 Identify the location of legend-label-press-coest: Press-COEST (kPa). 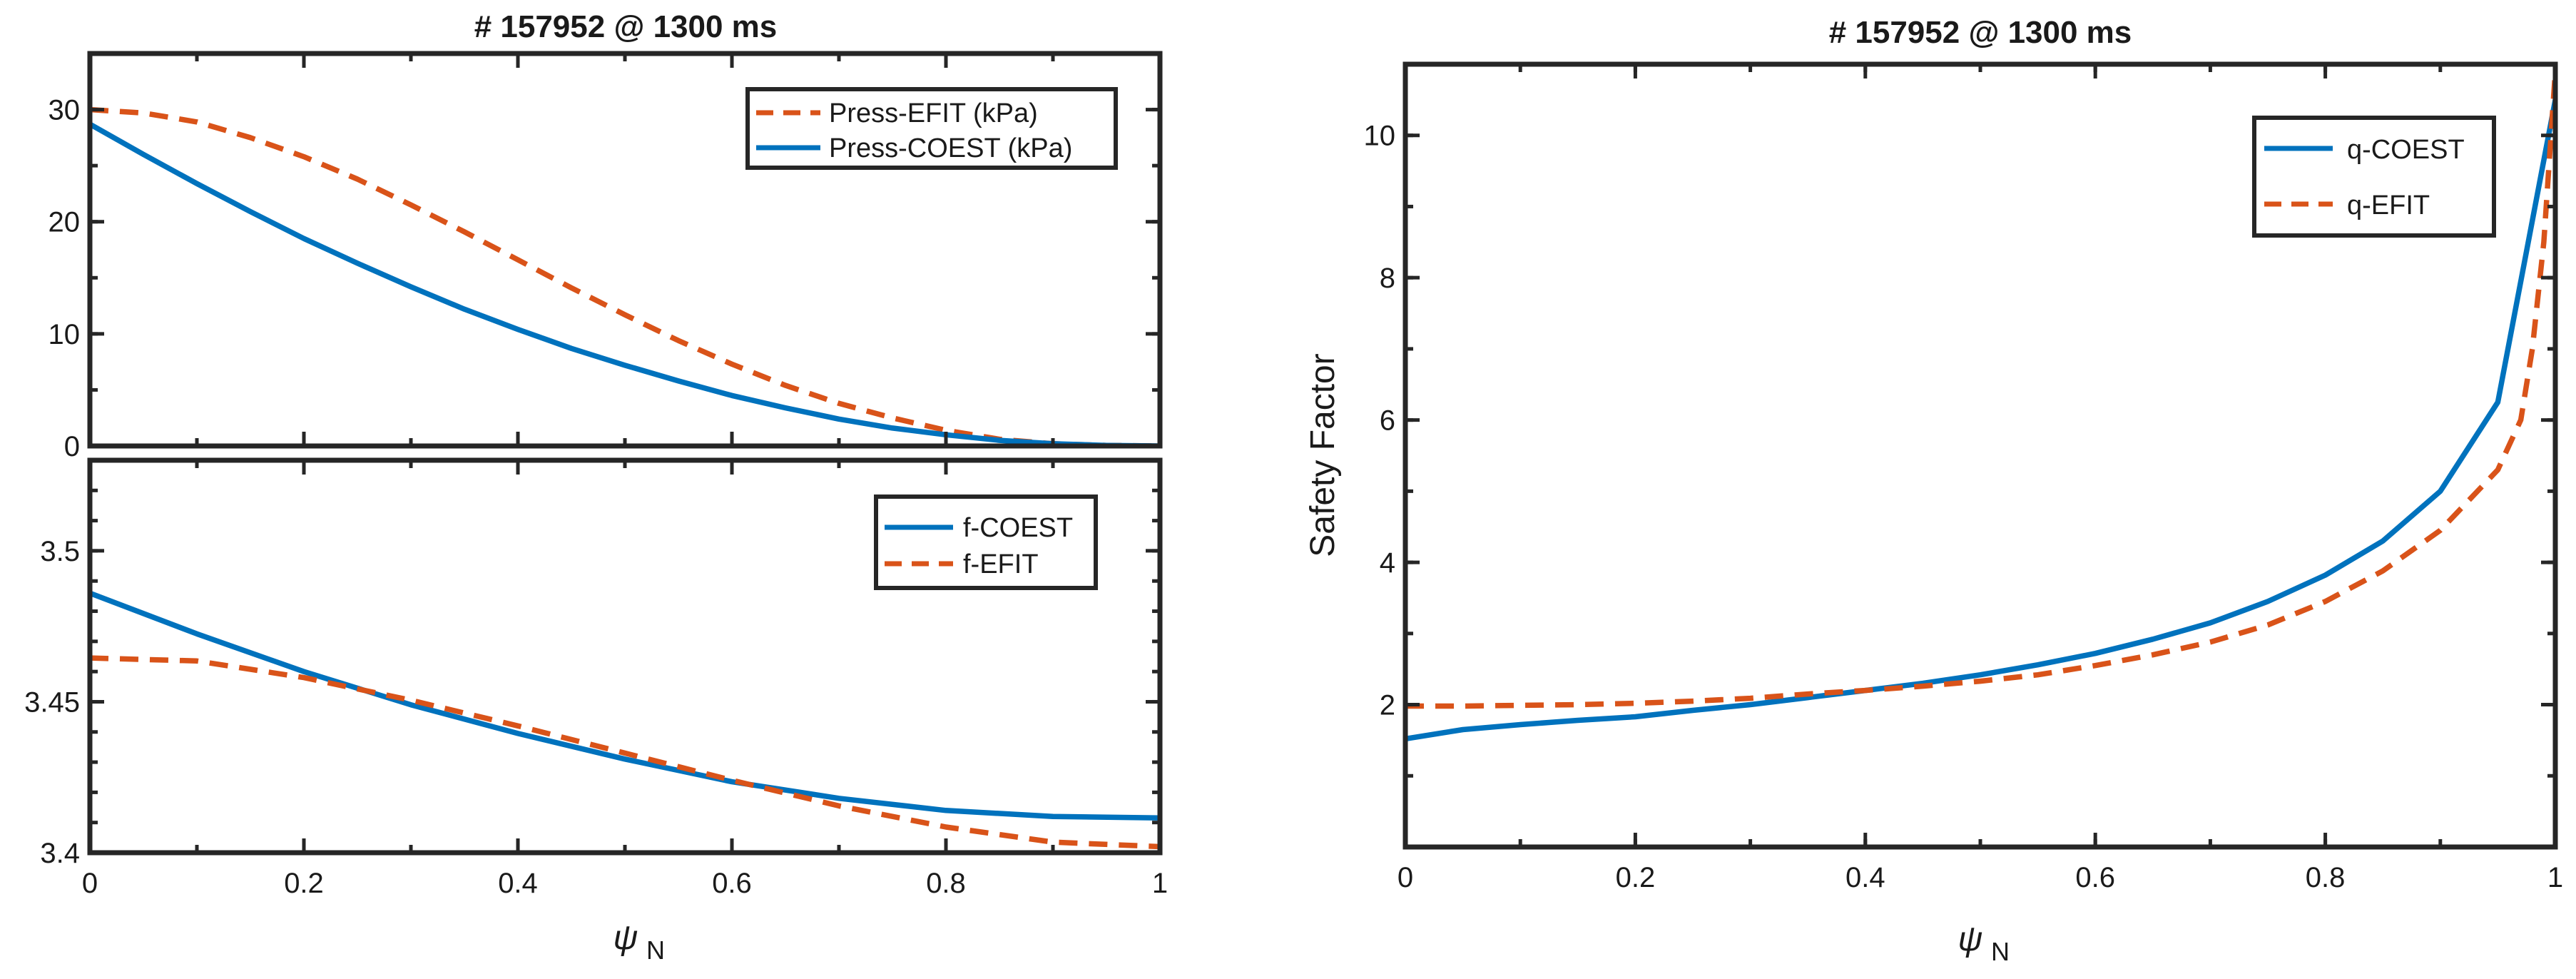
(950, 148).